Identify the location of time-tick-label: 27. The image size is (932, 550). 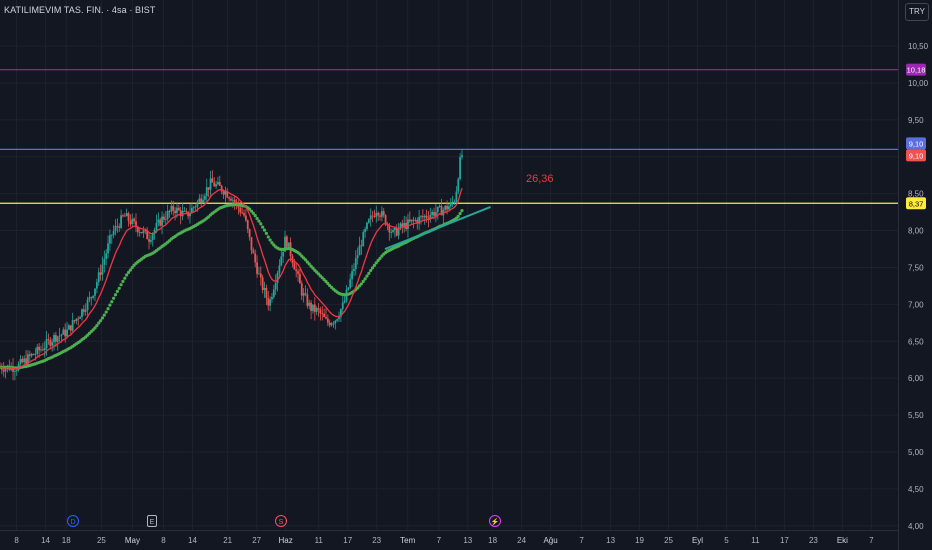
(256, 540).